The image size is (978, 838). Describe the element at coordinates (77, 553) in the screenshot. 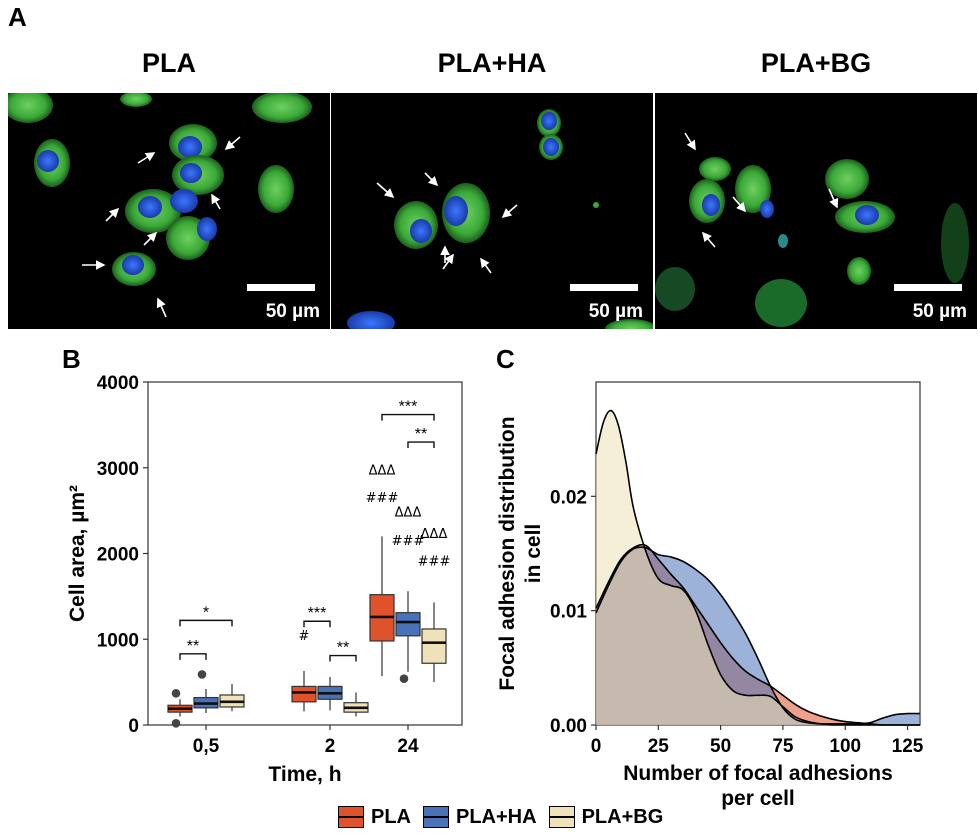

I see `y-axis-label: Cell area, µm²` at that location.